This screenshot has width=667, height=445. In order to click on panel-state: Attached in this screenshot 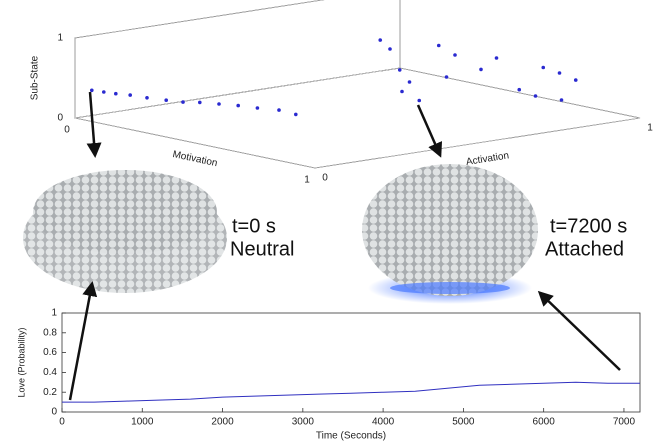, I will do `click(584, 249)`.